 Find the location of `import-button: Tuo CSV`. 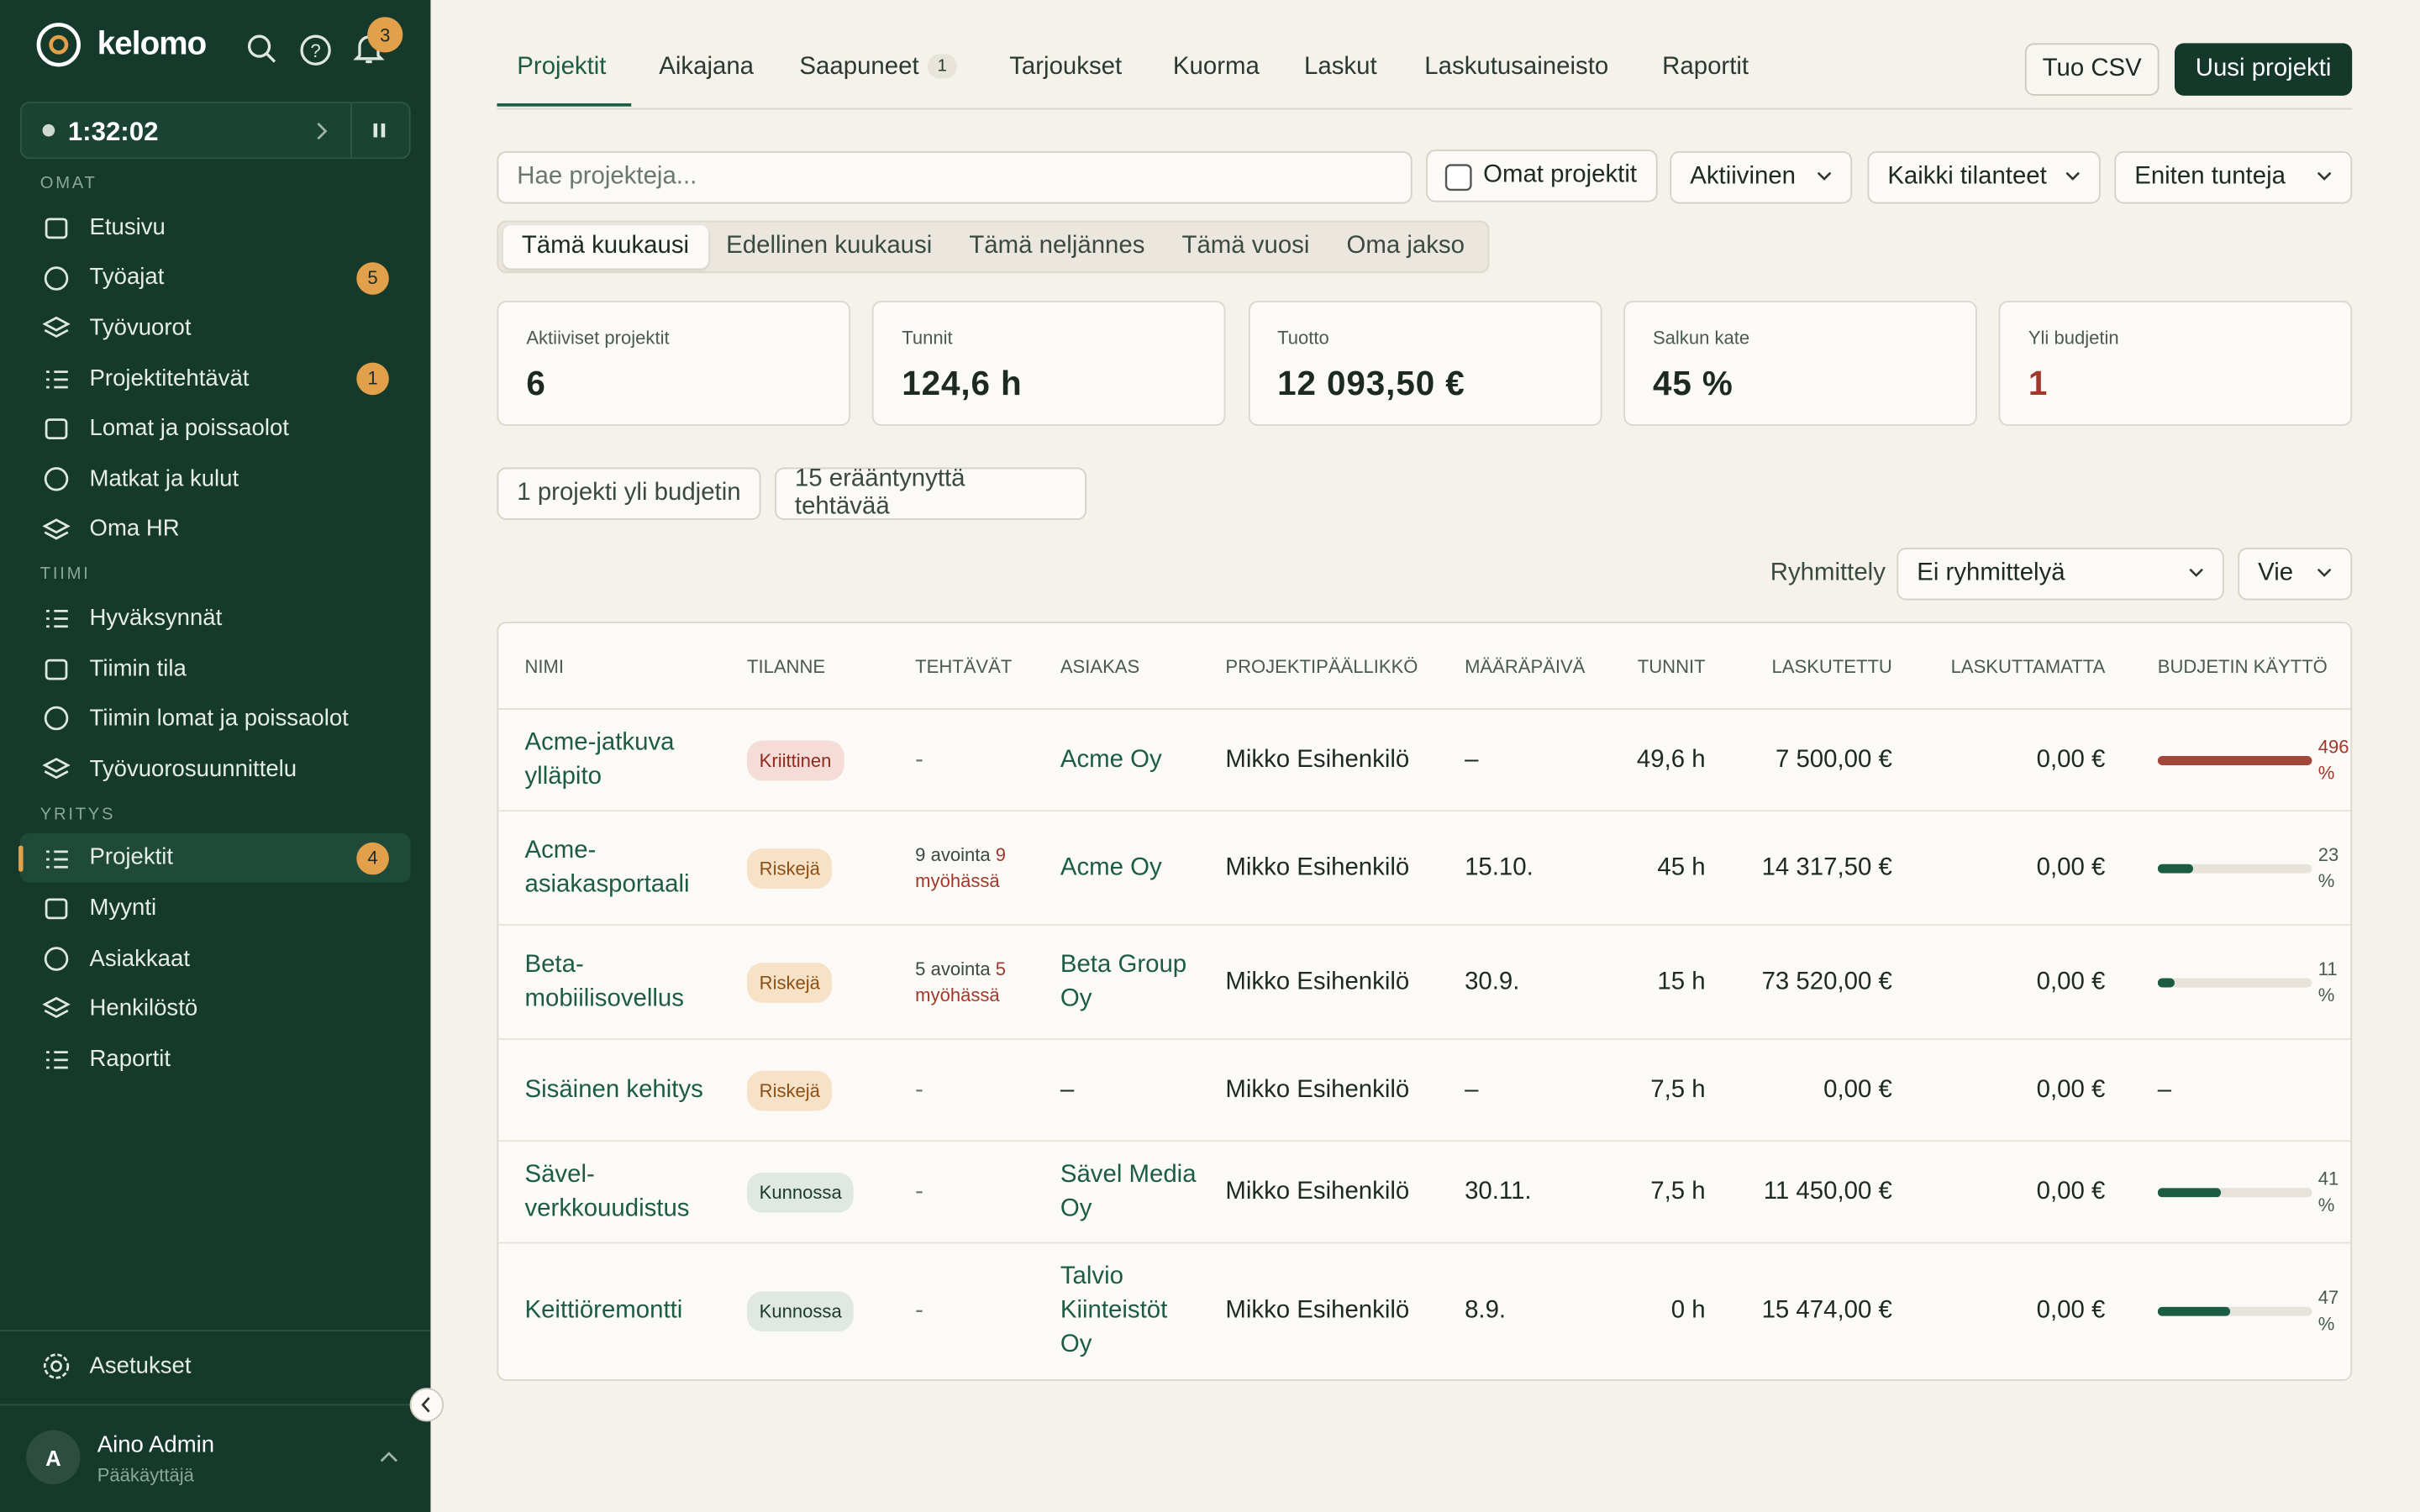

import-button: Tuo CSV is located at coordinates (2092, 69).